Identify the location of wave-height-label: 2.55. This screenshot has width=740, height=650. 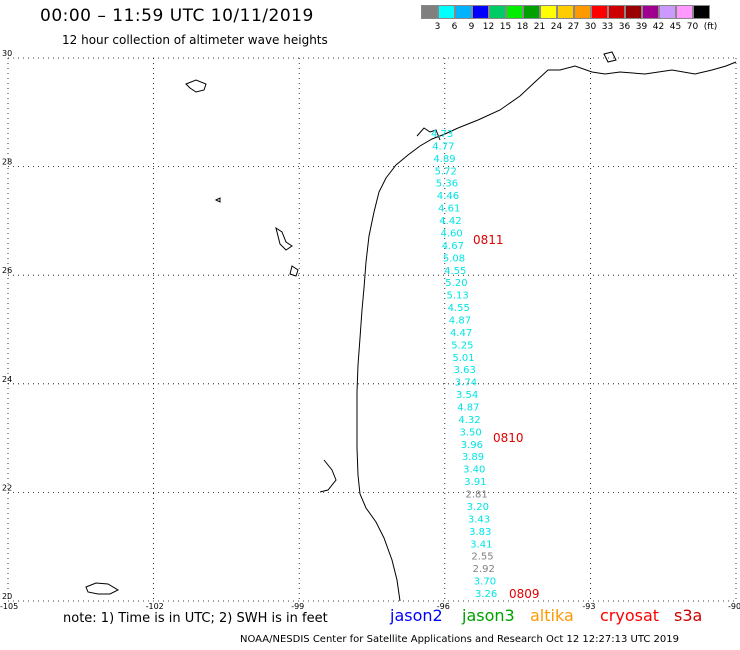
(482, 557).